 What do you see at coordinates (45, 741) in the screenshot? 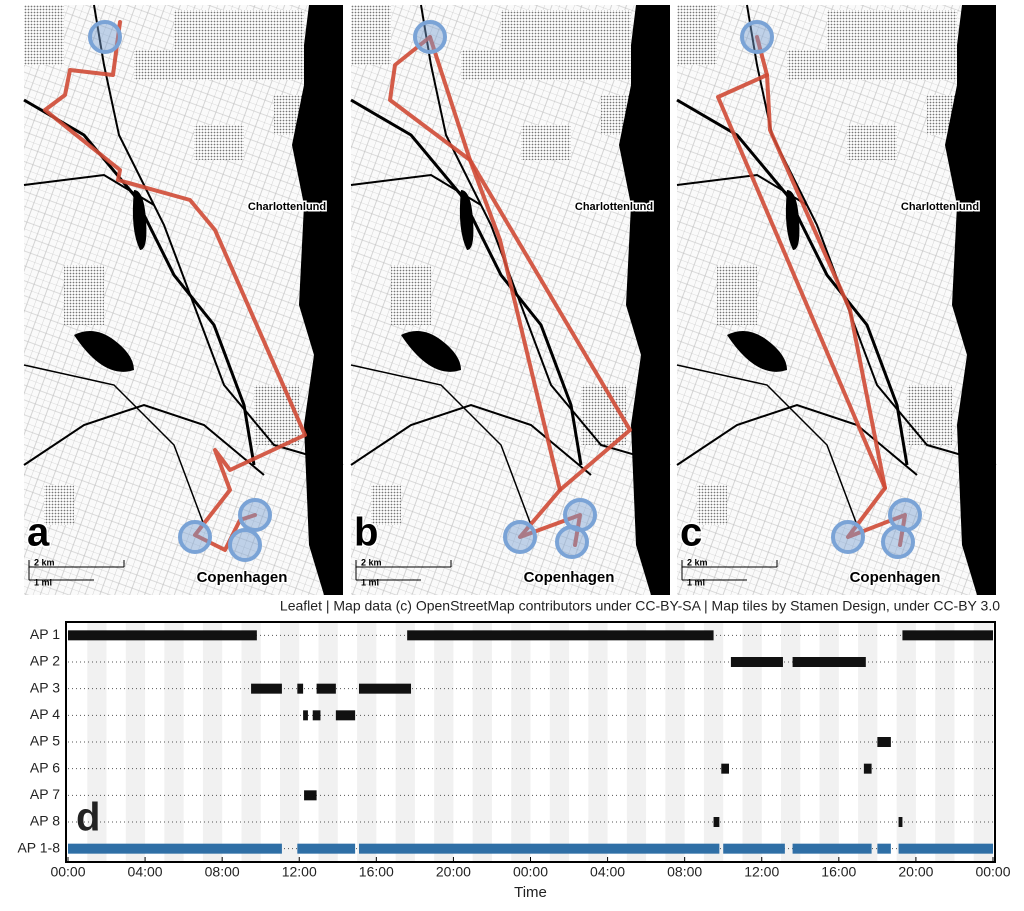
I see `row-label: AP 5` at bounding box center [45, 741].